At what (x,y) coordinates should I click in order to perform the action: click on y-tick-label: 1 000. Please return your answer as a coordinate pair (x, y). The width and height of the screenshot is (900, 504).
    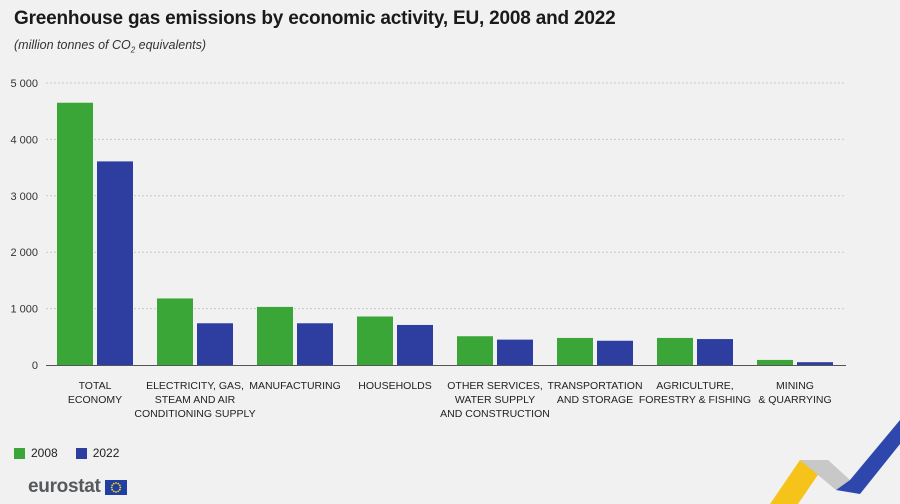
    Looking at the image, I should click on (24, 310).